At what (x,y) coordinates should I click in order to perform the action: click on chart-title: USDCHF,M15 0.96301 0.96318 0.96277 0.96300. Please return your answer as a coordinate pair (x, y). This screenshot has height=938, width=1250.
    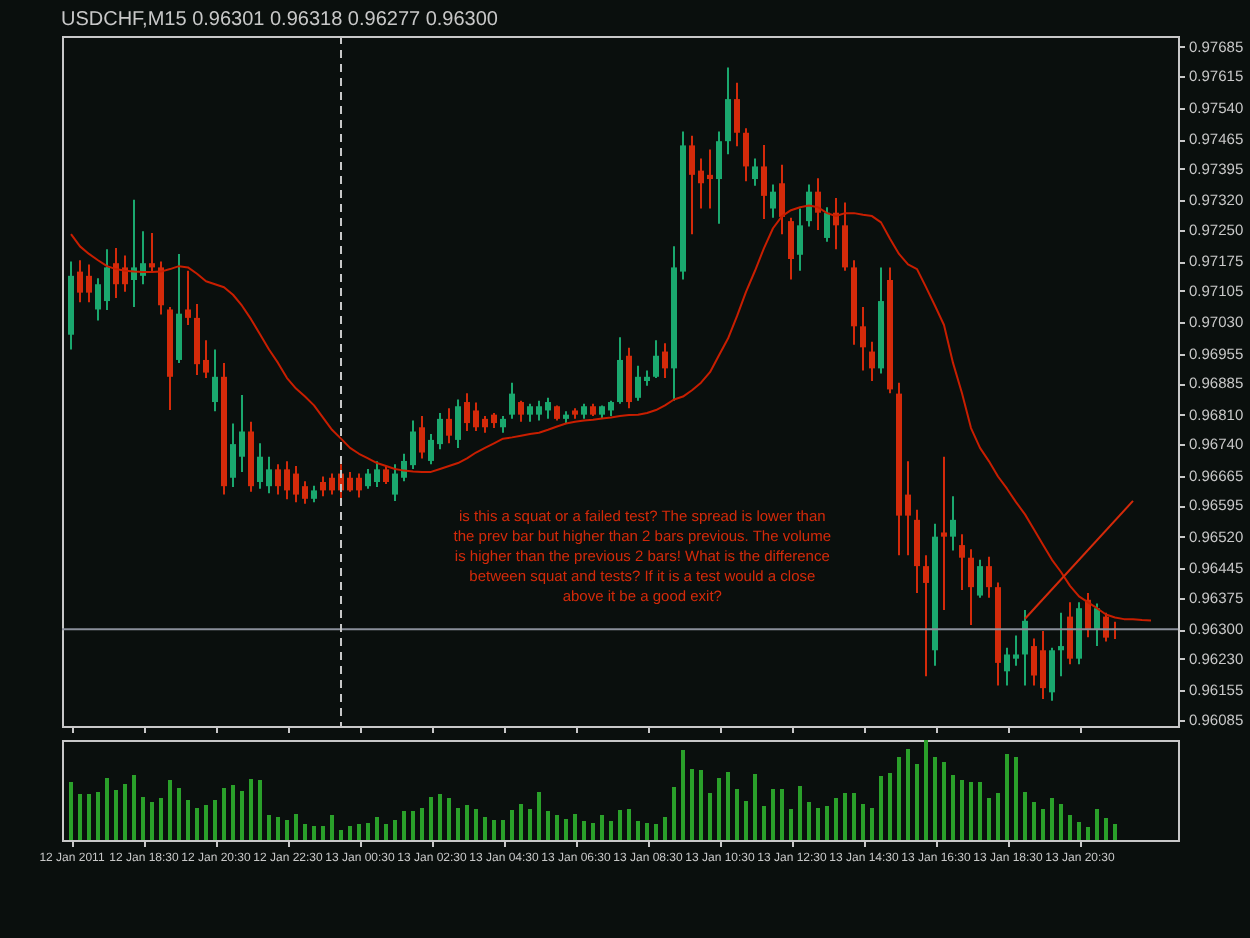
    Looking at the image, I should click on (280, 20).